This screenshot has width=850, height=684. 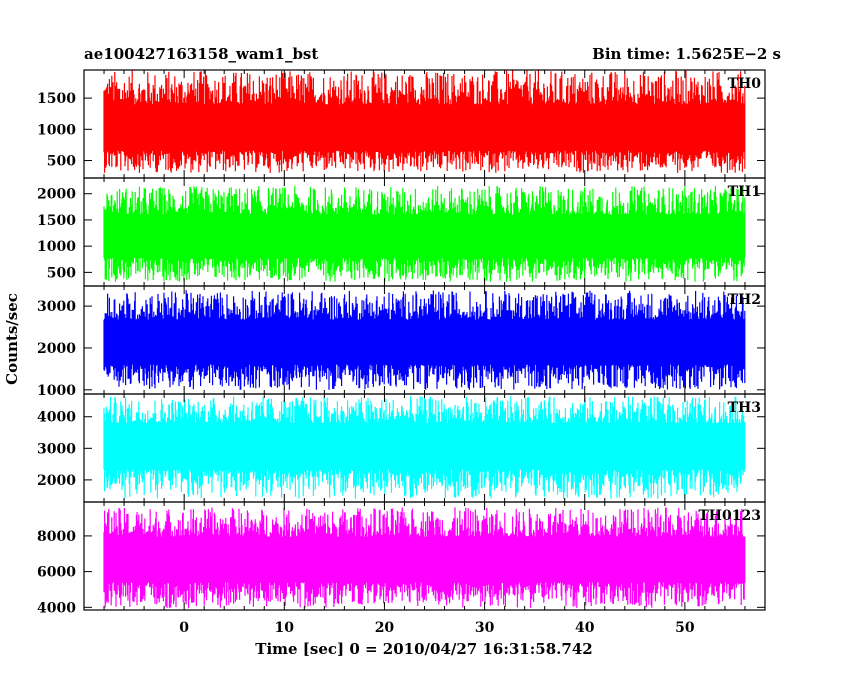 What do you see at coordinates (56, 99) in the screenshot?
I see `y-tick-label-th0: 1500` at bounding box center [56, 99].